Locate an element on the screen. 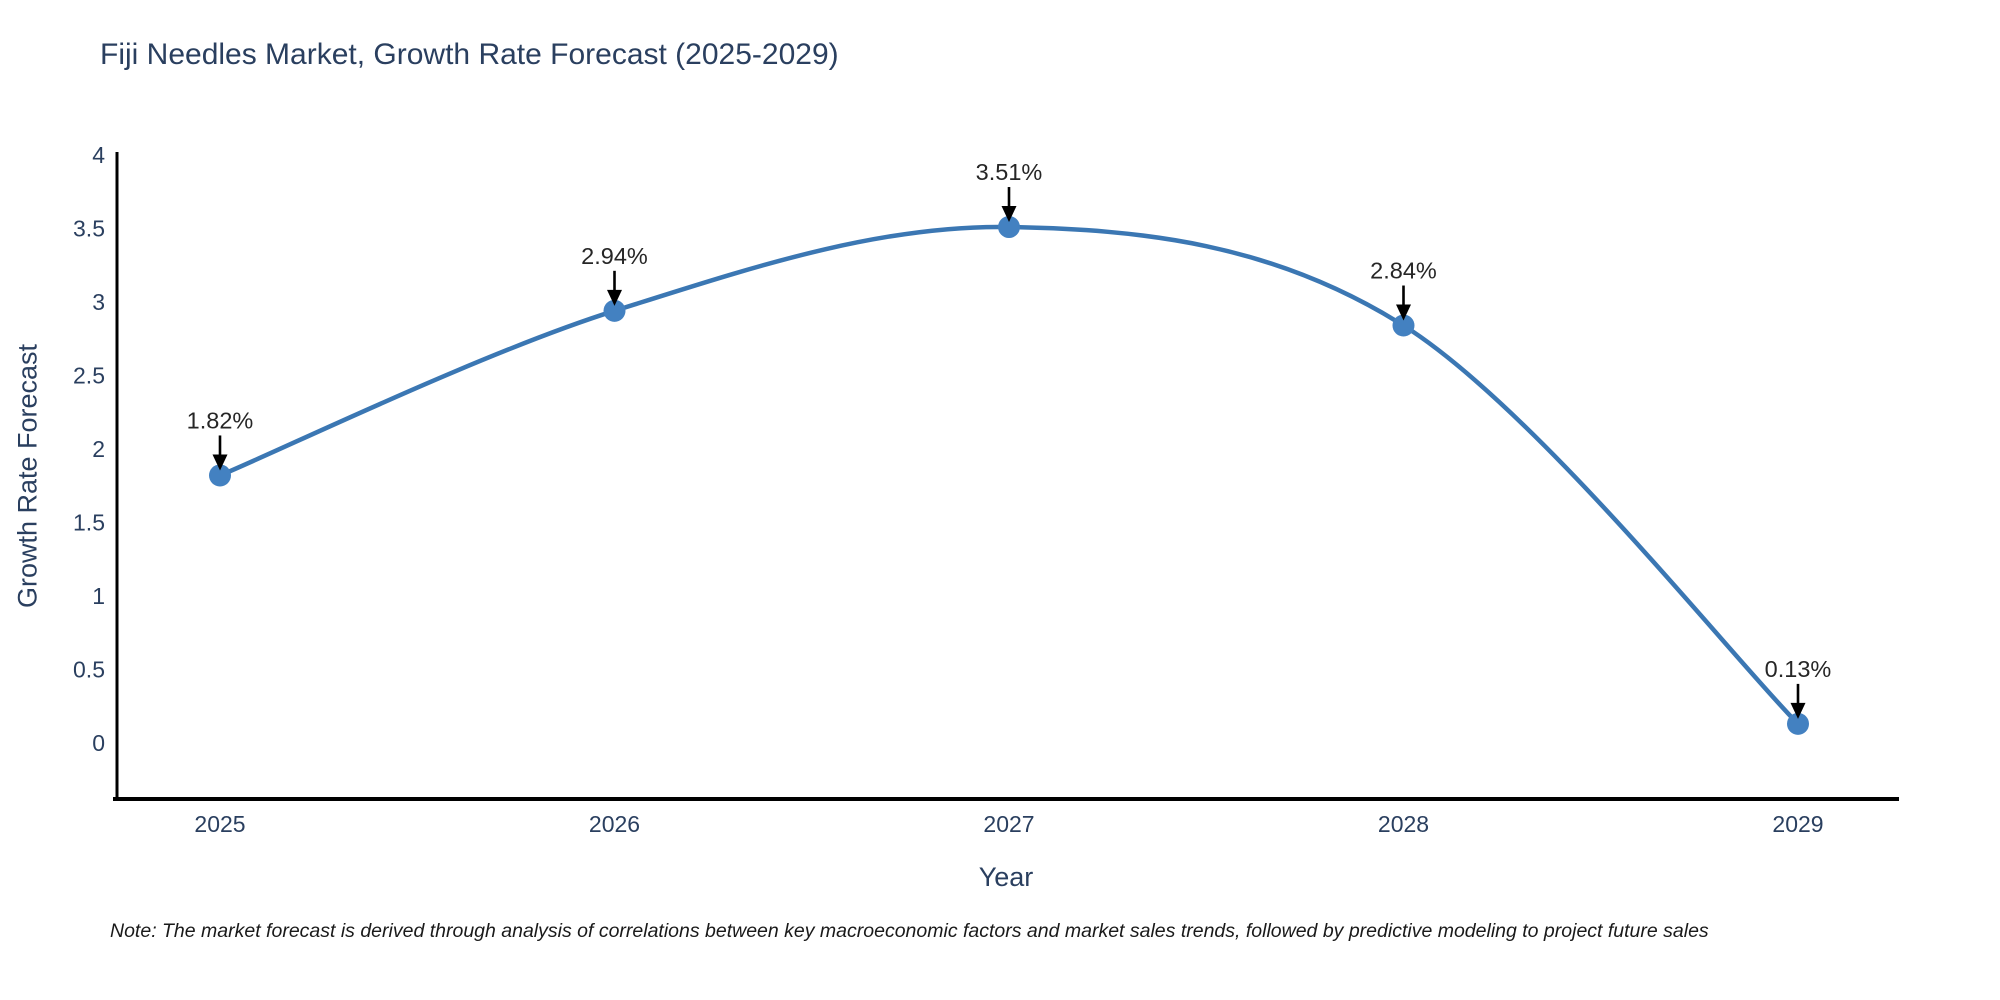  y-tick-label: 0.5 is located at coordinates (89, 670).